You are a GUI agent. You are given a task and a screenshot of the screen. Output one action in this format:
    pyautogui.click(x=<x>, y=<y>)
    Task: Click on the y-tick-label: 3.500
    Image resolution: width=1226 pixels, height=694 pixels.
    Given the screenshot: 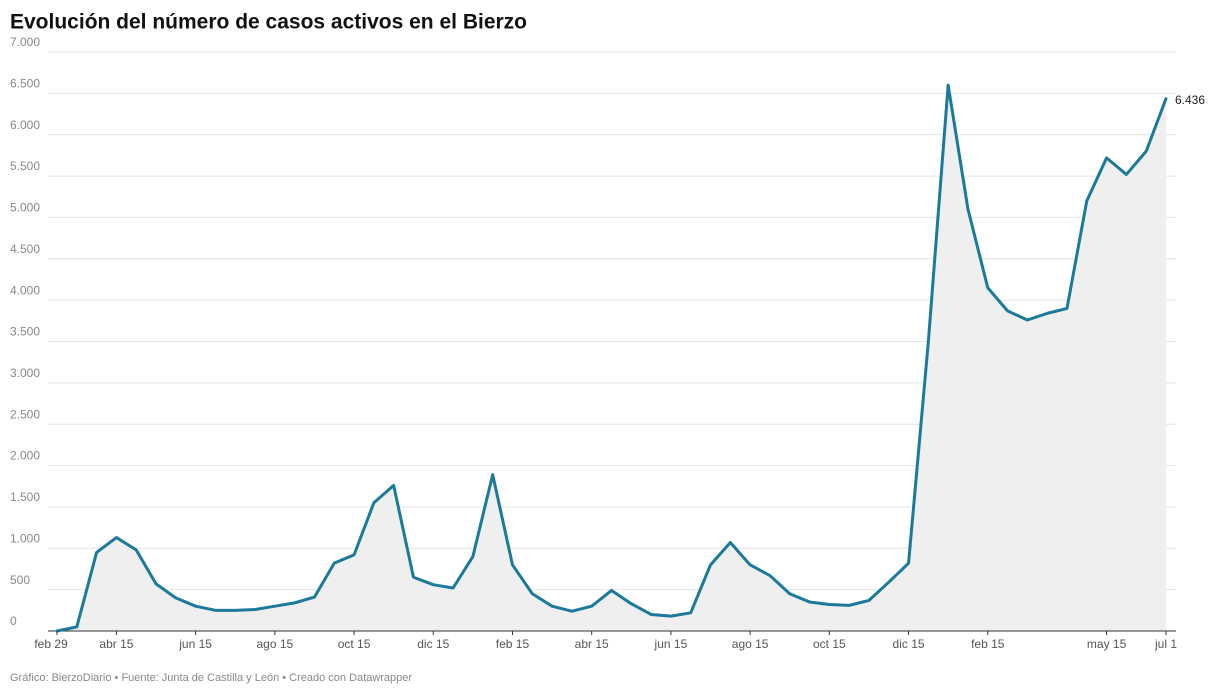 What is the action you would take?
    pyautogui.click(x=25, y=332)
    